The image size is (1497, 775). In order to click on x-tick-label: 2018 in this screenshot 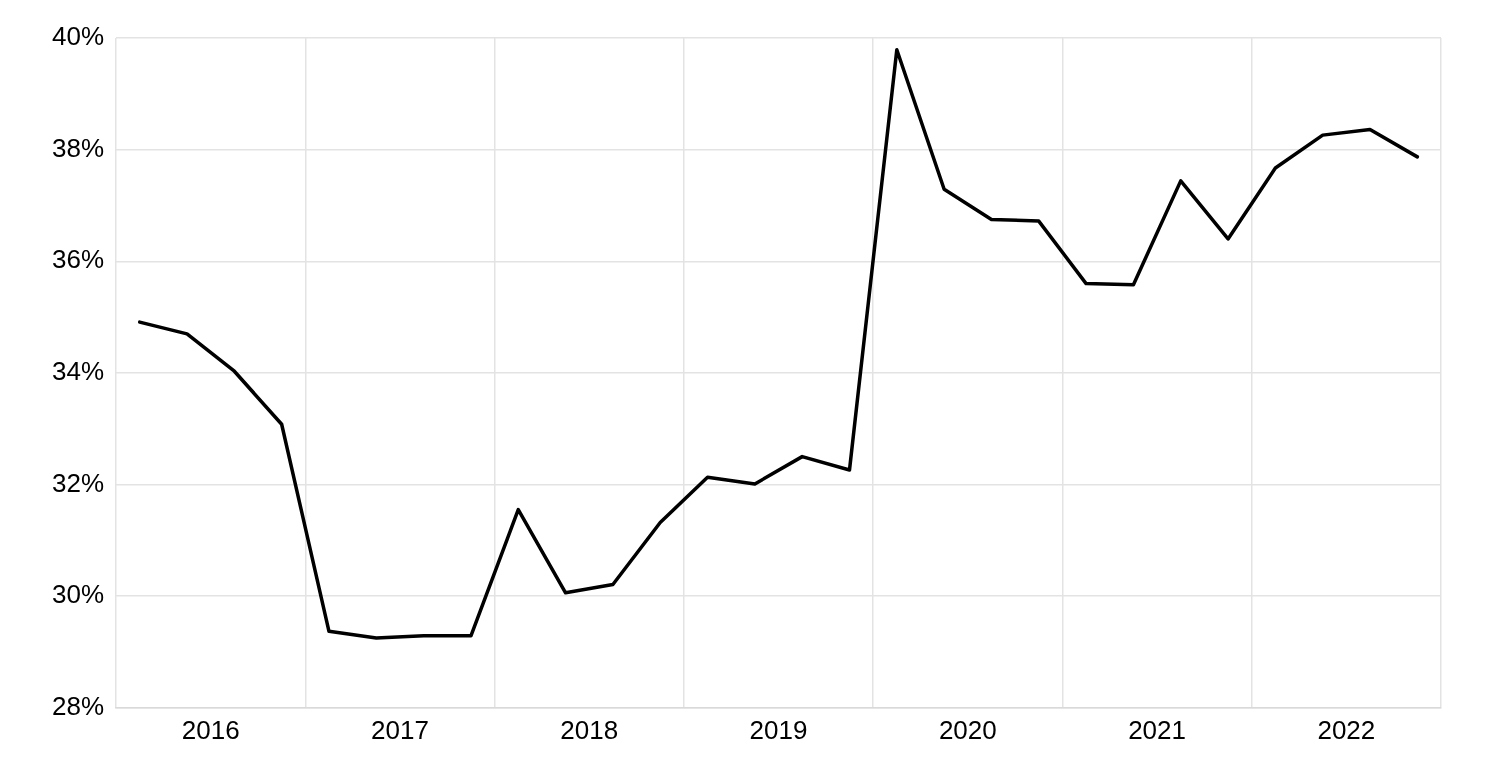, I will do `click(589, 729)`.